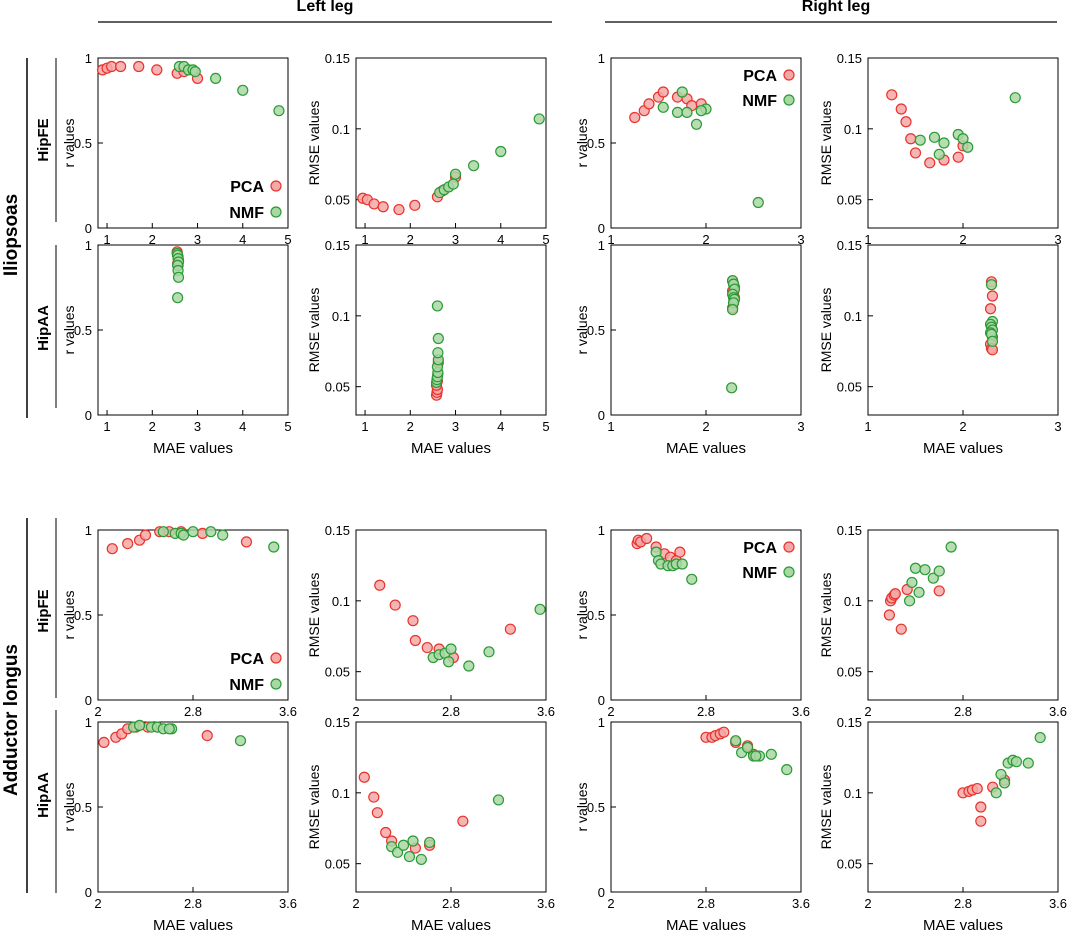 The width and height of the screenshot is (1074, 943). What do you see at coordinates (430, 621) in the screenshot?
I see `panel-add-hipfe-left-rmse: 0.05 0.1 0.15 2 2.8 3.6 RMSE values` at bounding box center [430, 621].